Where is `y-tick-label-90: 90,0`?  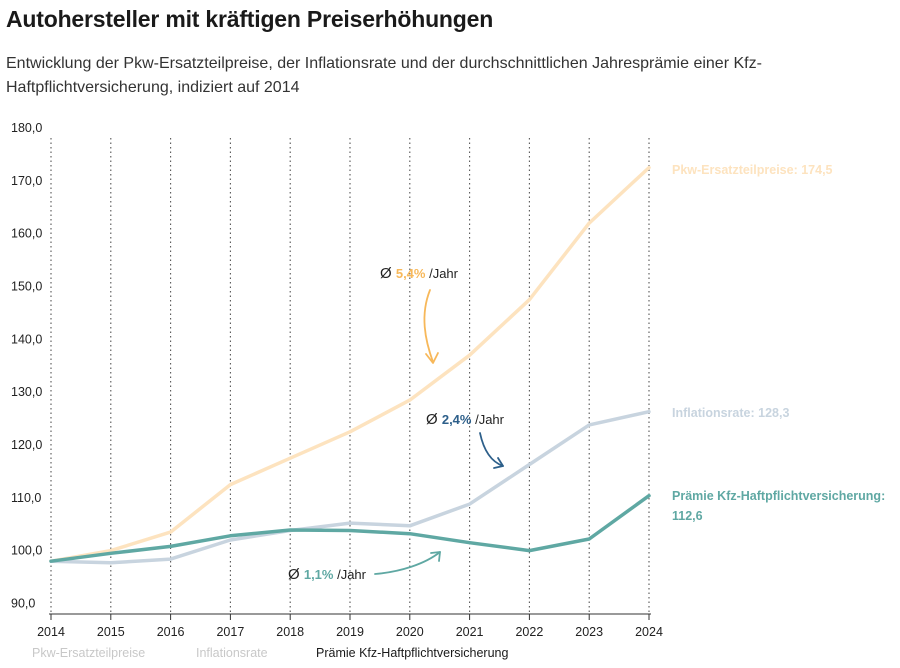 y-tick-label-90: 90,0 is located at coordinates (23, 603).